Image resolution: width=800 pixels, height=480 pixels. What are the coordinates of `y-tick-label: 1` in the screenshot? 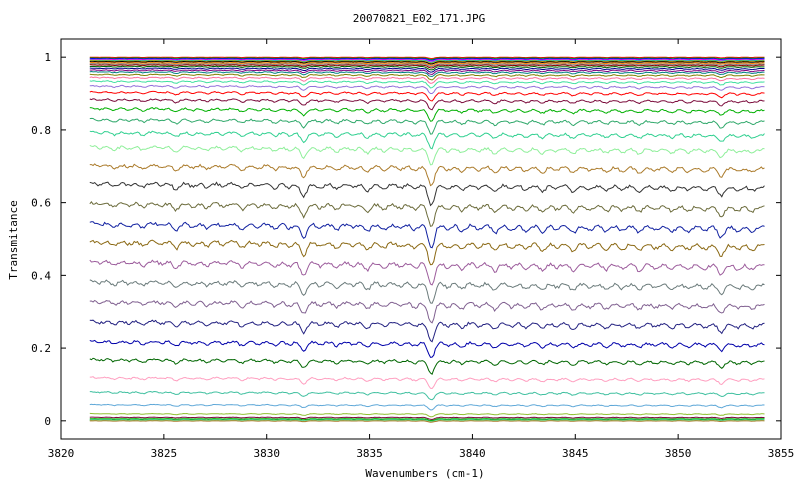 It's located at (47, 57).